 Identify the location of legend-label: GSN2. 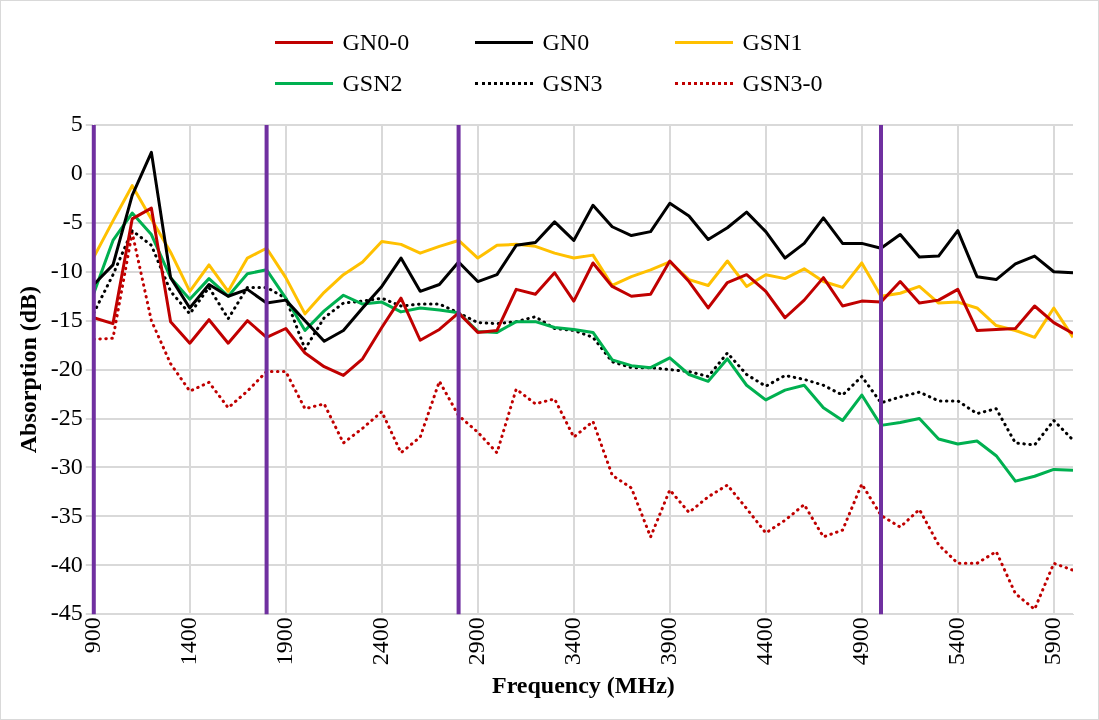
(372, 83).